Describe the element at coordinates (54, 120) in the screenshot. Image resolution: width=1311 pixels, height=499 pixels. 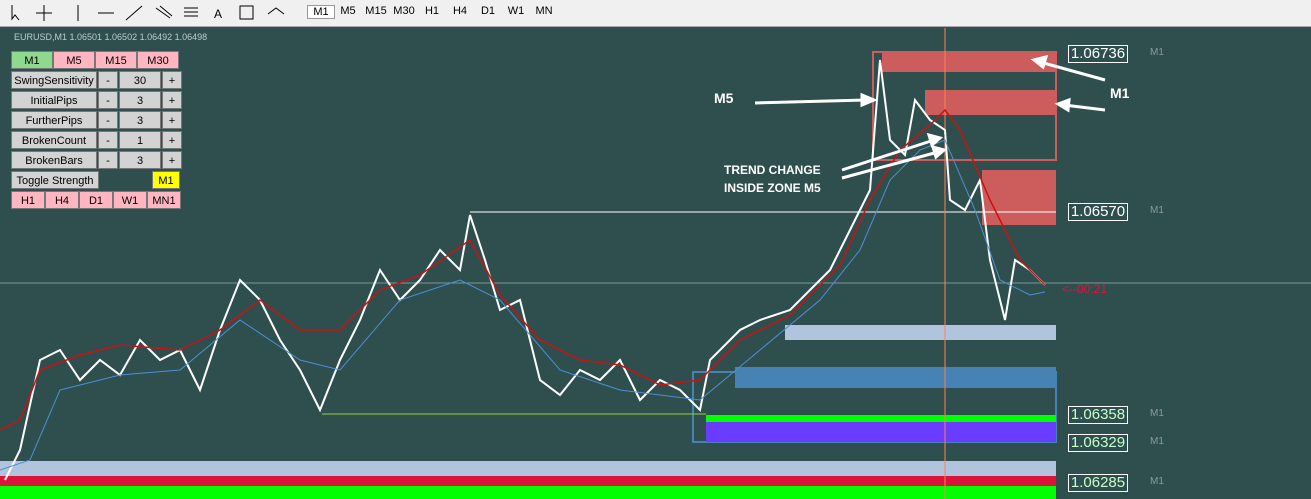
I see `setting-label: FurtherPips` at that location.